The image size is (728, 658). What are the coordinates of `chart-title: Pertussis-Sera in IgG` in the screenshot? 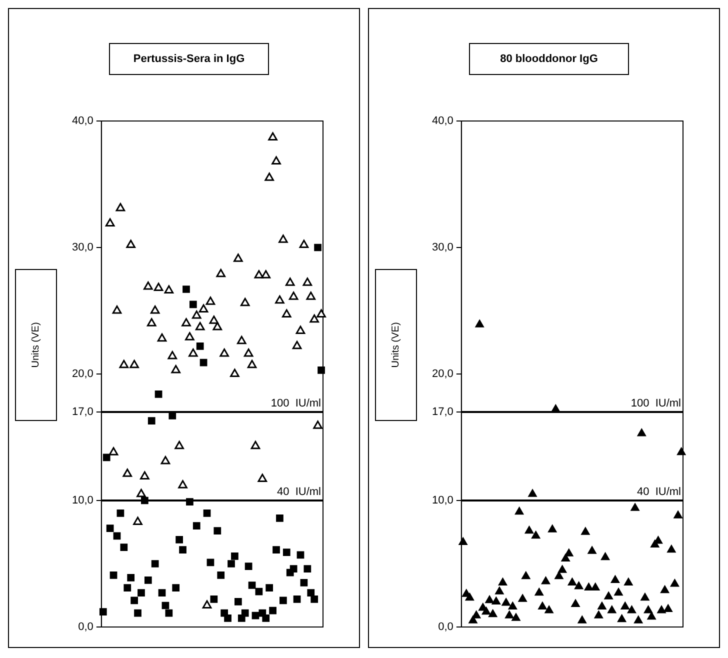 It's located at (189, 59).